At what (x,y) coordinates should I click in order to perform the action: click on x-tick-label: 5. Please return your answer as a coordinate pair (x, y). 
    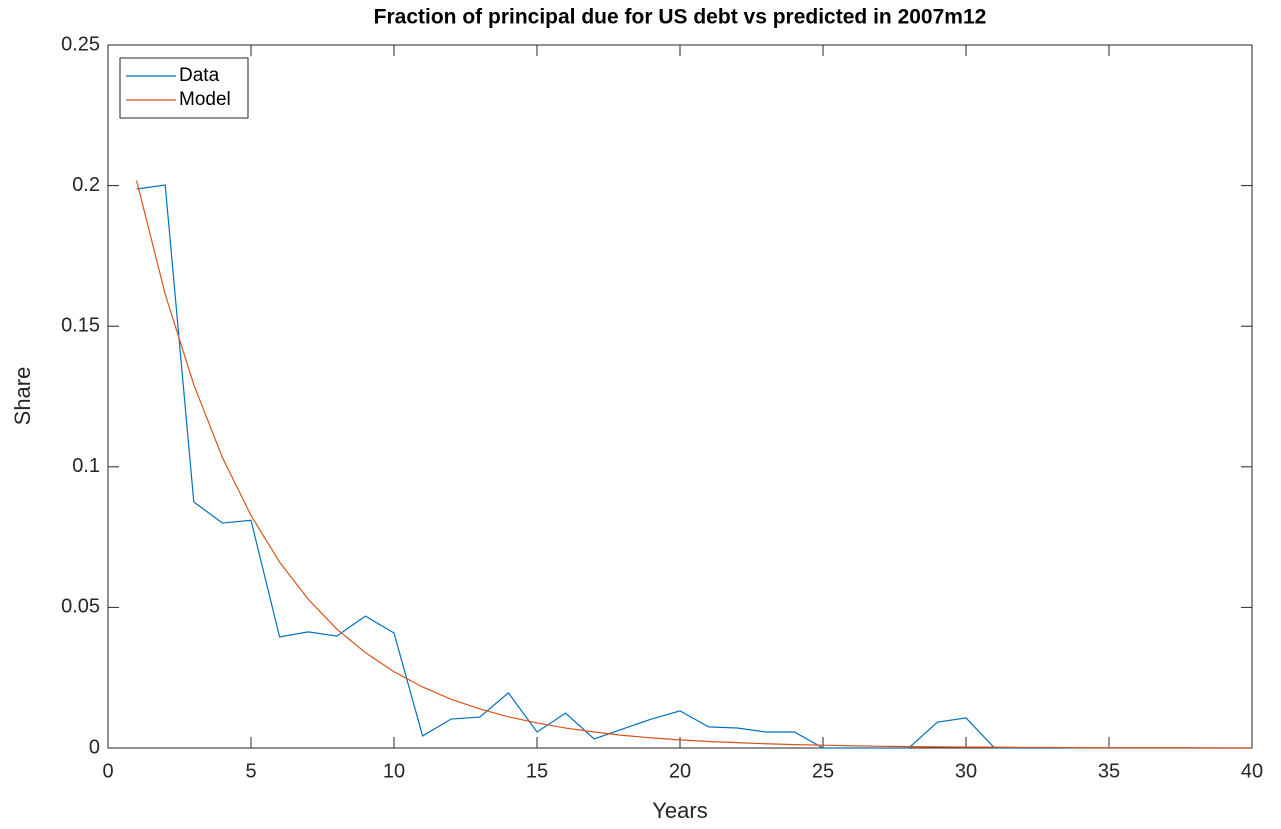
    Looking at the image, I should click on (250, 771).